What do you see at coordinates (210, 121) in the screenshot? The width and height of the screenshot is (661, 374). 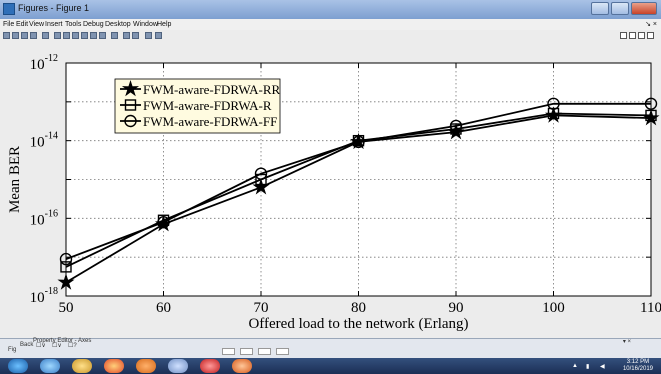 I see `legend-label: FWM-aware-FDRWA-FF` at bounding box center [210, 121].